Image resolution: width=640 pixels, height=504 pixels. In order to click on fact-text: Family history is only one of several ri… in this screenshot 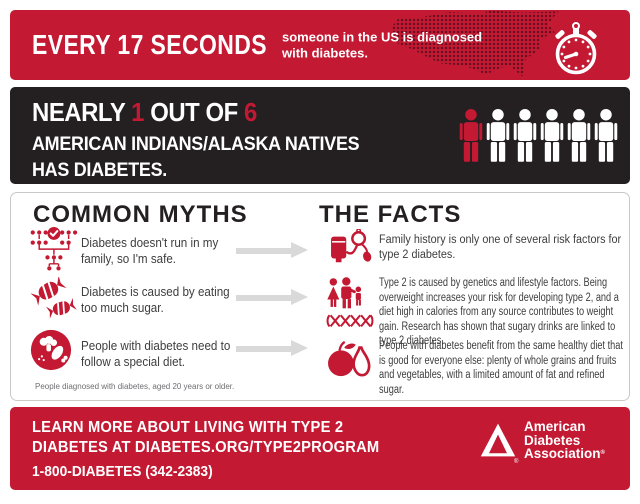, I will do `click(500, 247)`.